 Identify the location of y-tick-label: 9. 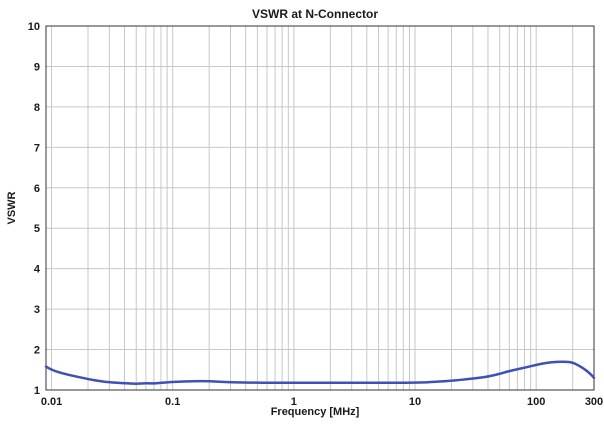
(37, 67).